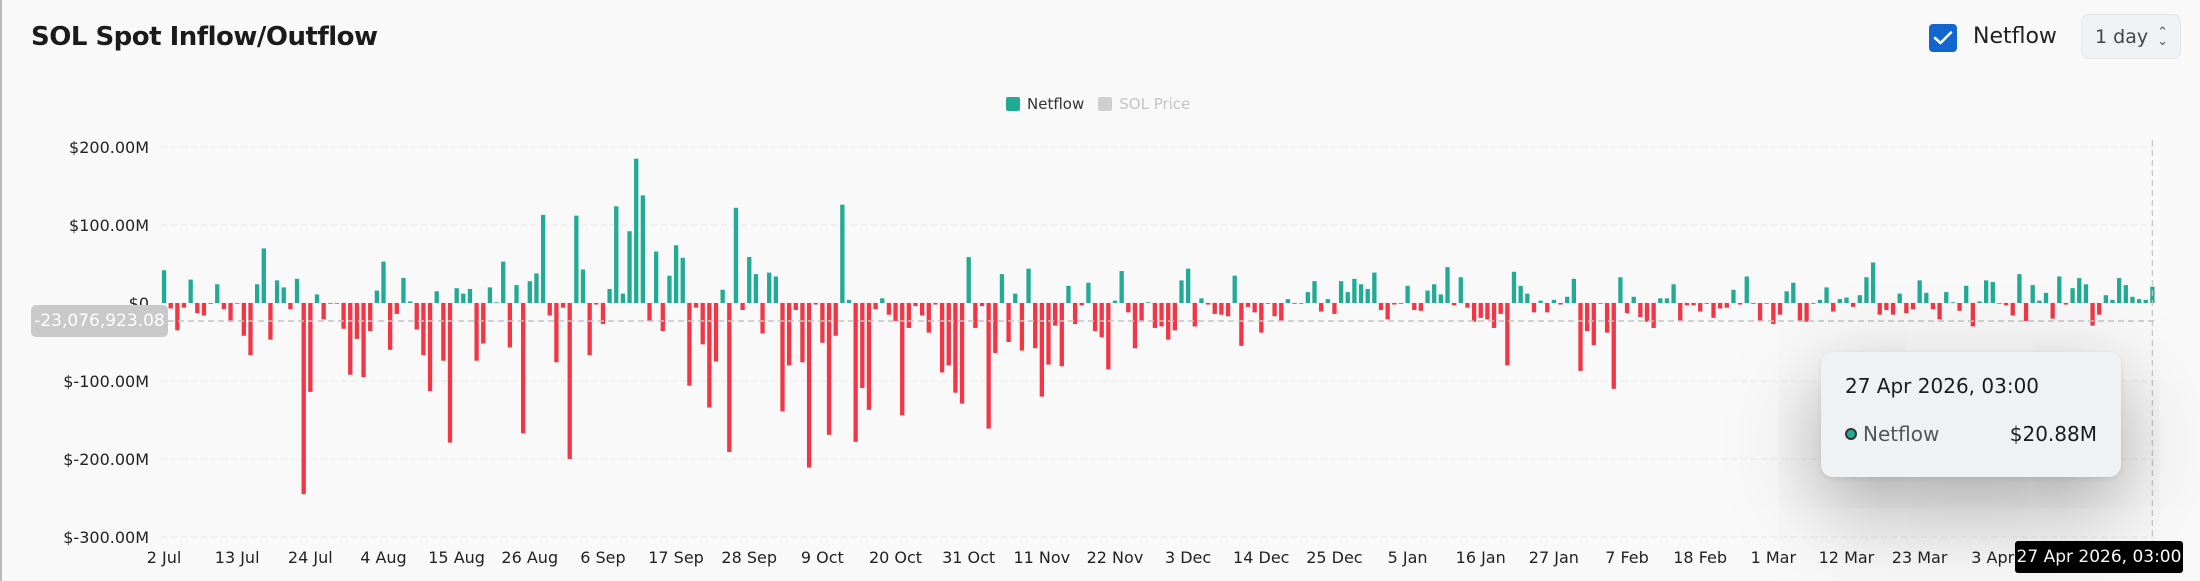 This screenshot has width=2200, height=581. Describe the element at coordinates (1943, 38) in the screenshot. I see `netflow-checkbox` at that location.